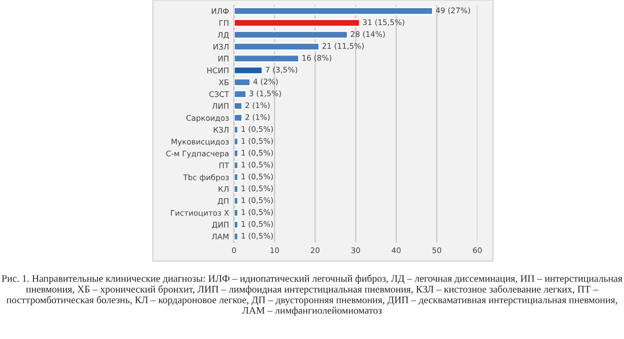 The width and height of the screenshot is (624, 339). What do you see at coordinates (312, 295) in the screenshot?
I see `text: Рис. 1. Направительные клинические диагнозы: ИЛФ – идиопатический легочный фиброз, ЛД – легочная диссеминация, ИП – интерстициальная пневмония, ХБ – хронический бронхит, ЛИП – лимфоидная интерстициальная пневмония, КЗЛ – кистозное заболевание легких, ПТ – посттромботическая болезнь, КЛ – кордароновое легкое, ДП – двусторонняя пневмония, ДИП – десквамативная интерстициальная пневмония, ЛАМ – лимфангиолейомиоматоз` at bounding box center [312, 295].